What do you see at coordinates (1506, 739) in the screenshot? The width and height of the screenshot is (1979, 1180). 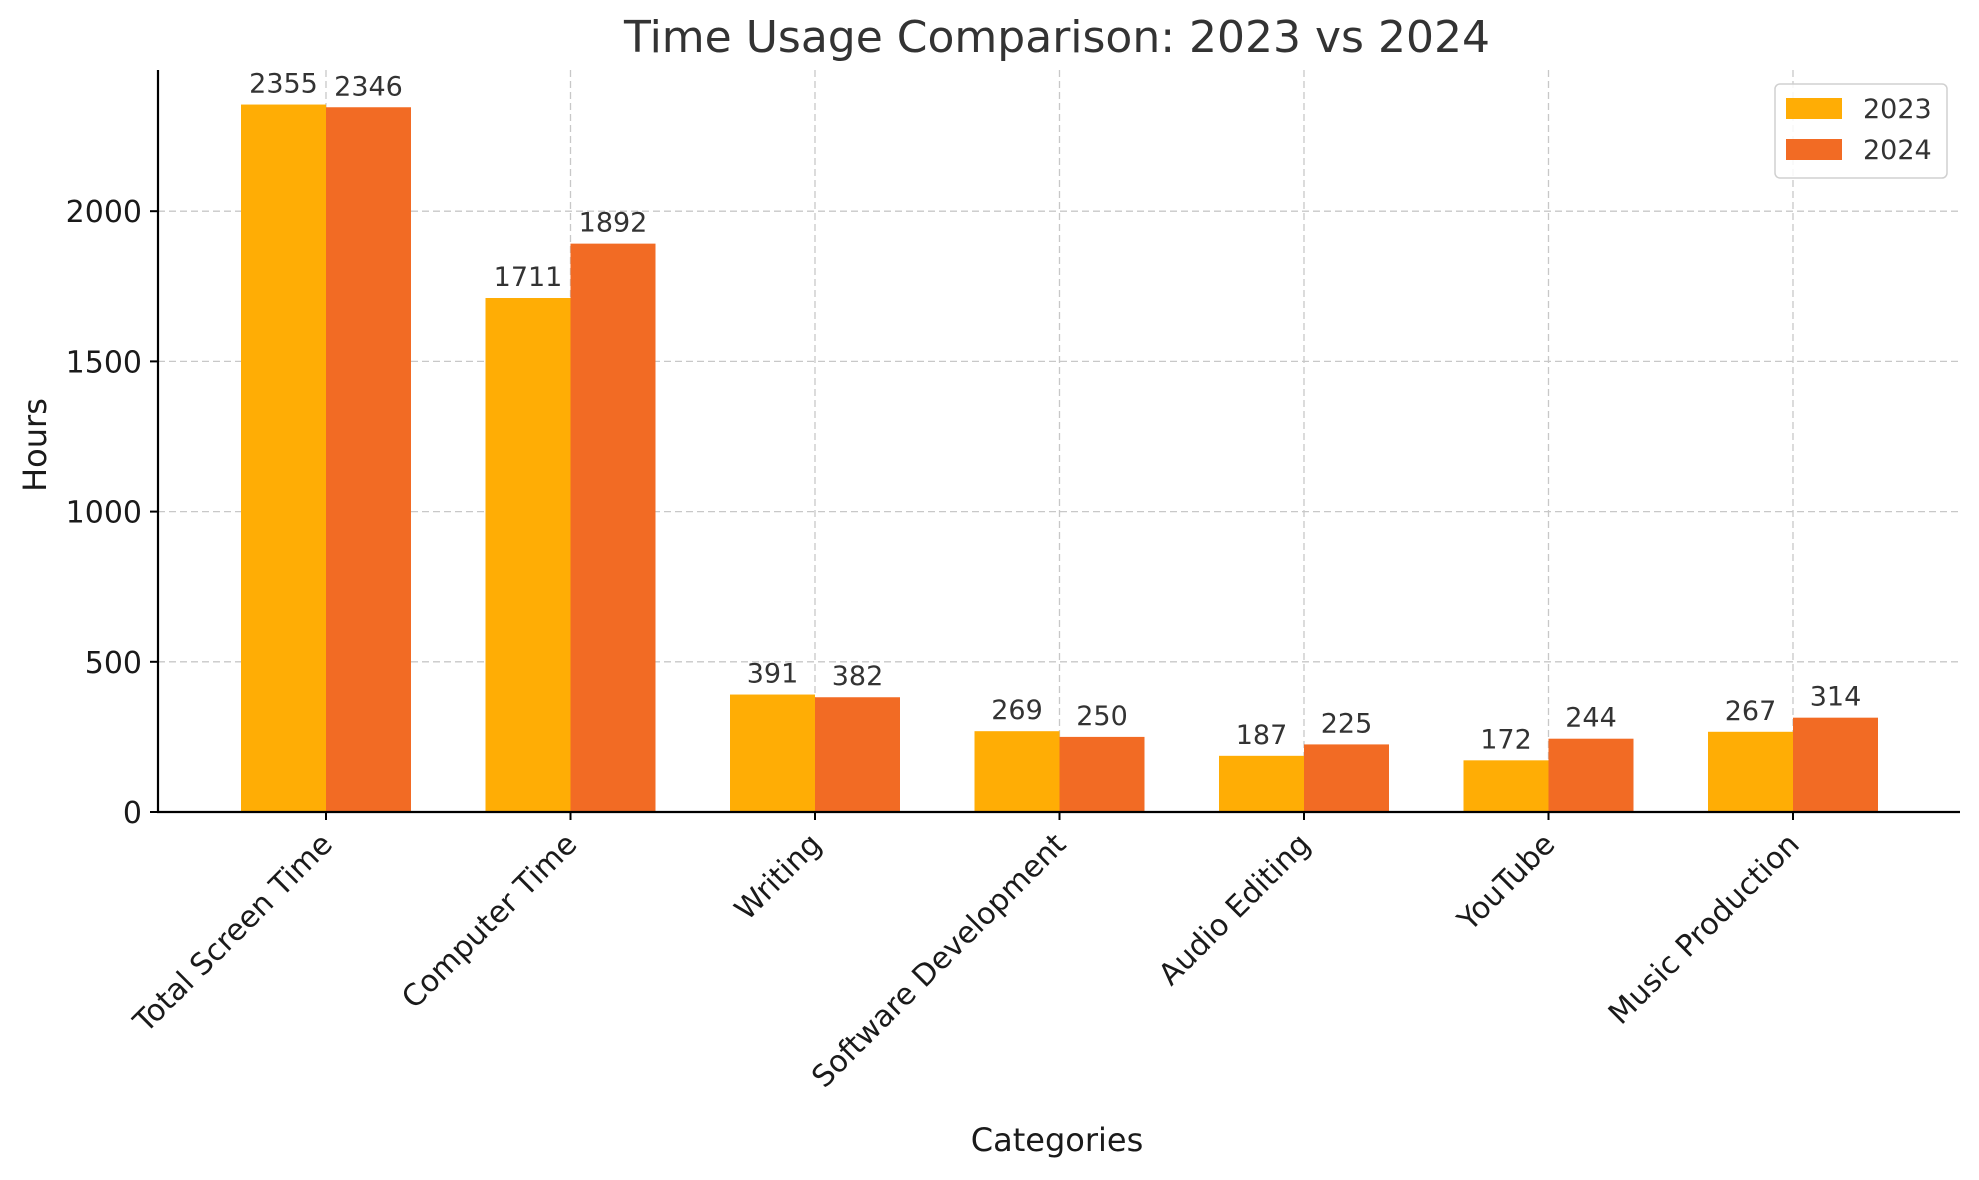 I see `data-label: 172` at bounding box center [1506, 739].